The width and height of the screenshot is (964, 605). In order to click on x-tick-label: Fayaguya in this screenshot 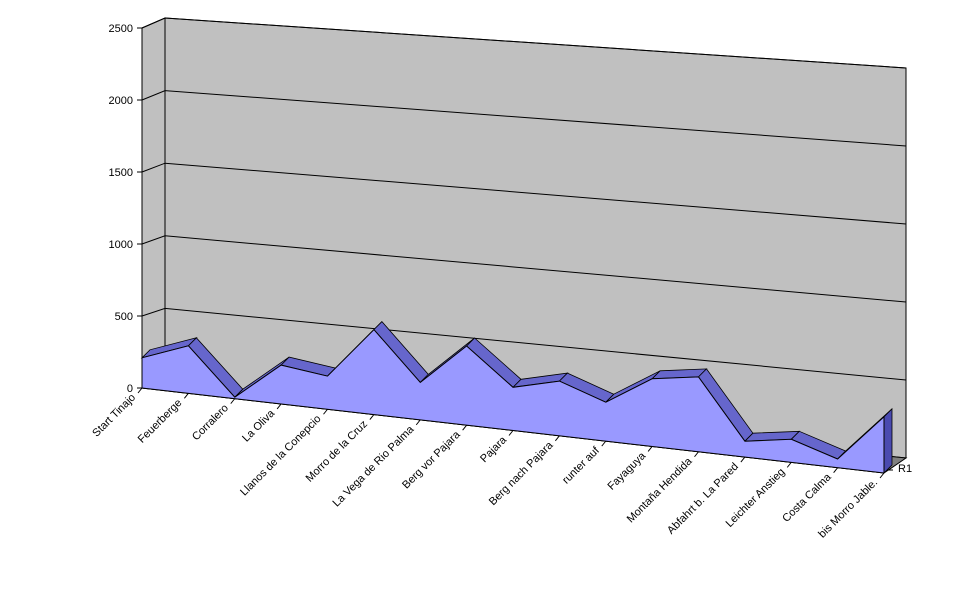, I will do `click(627, 470)`.